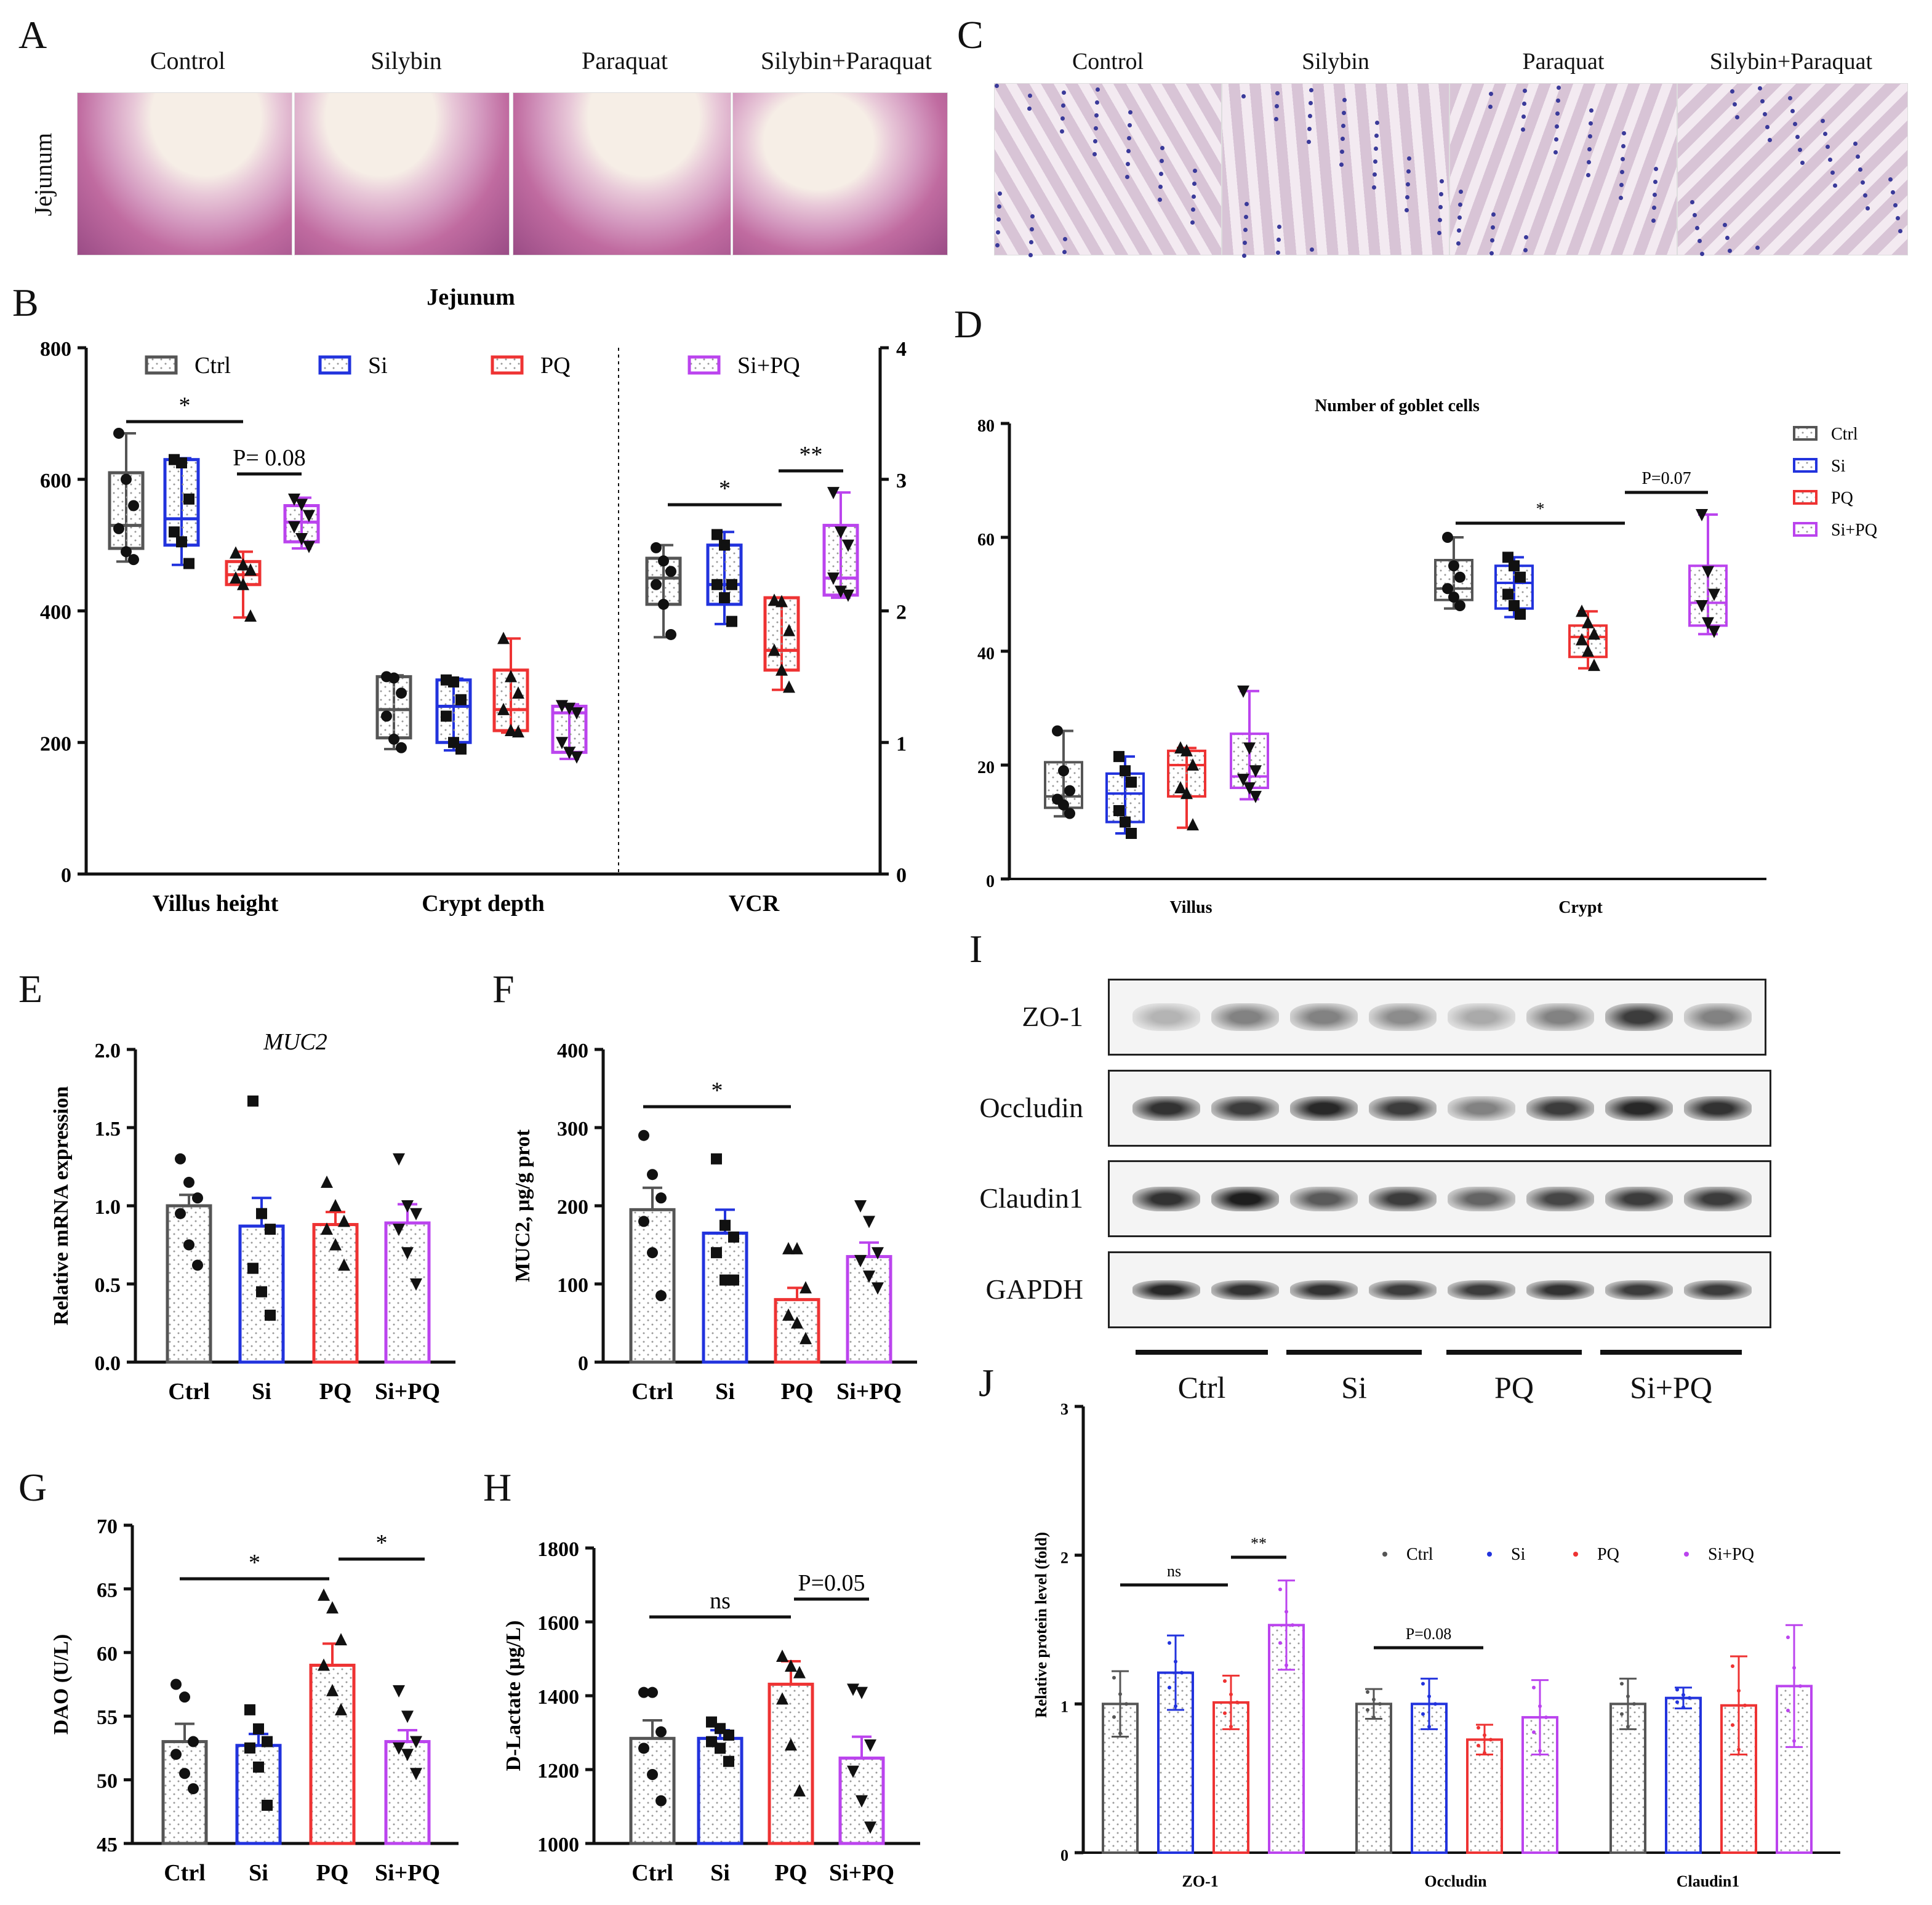  Describe the element at coordinates (1564, 62) in the screenshot. I see `condition-label-paraquat-c: Paraquat` at that location.